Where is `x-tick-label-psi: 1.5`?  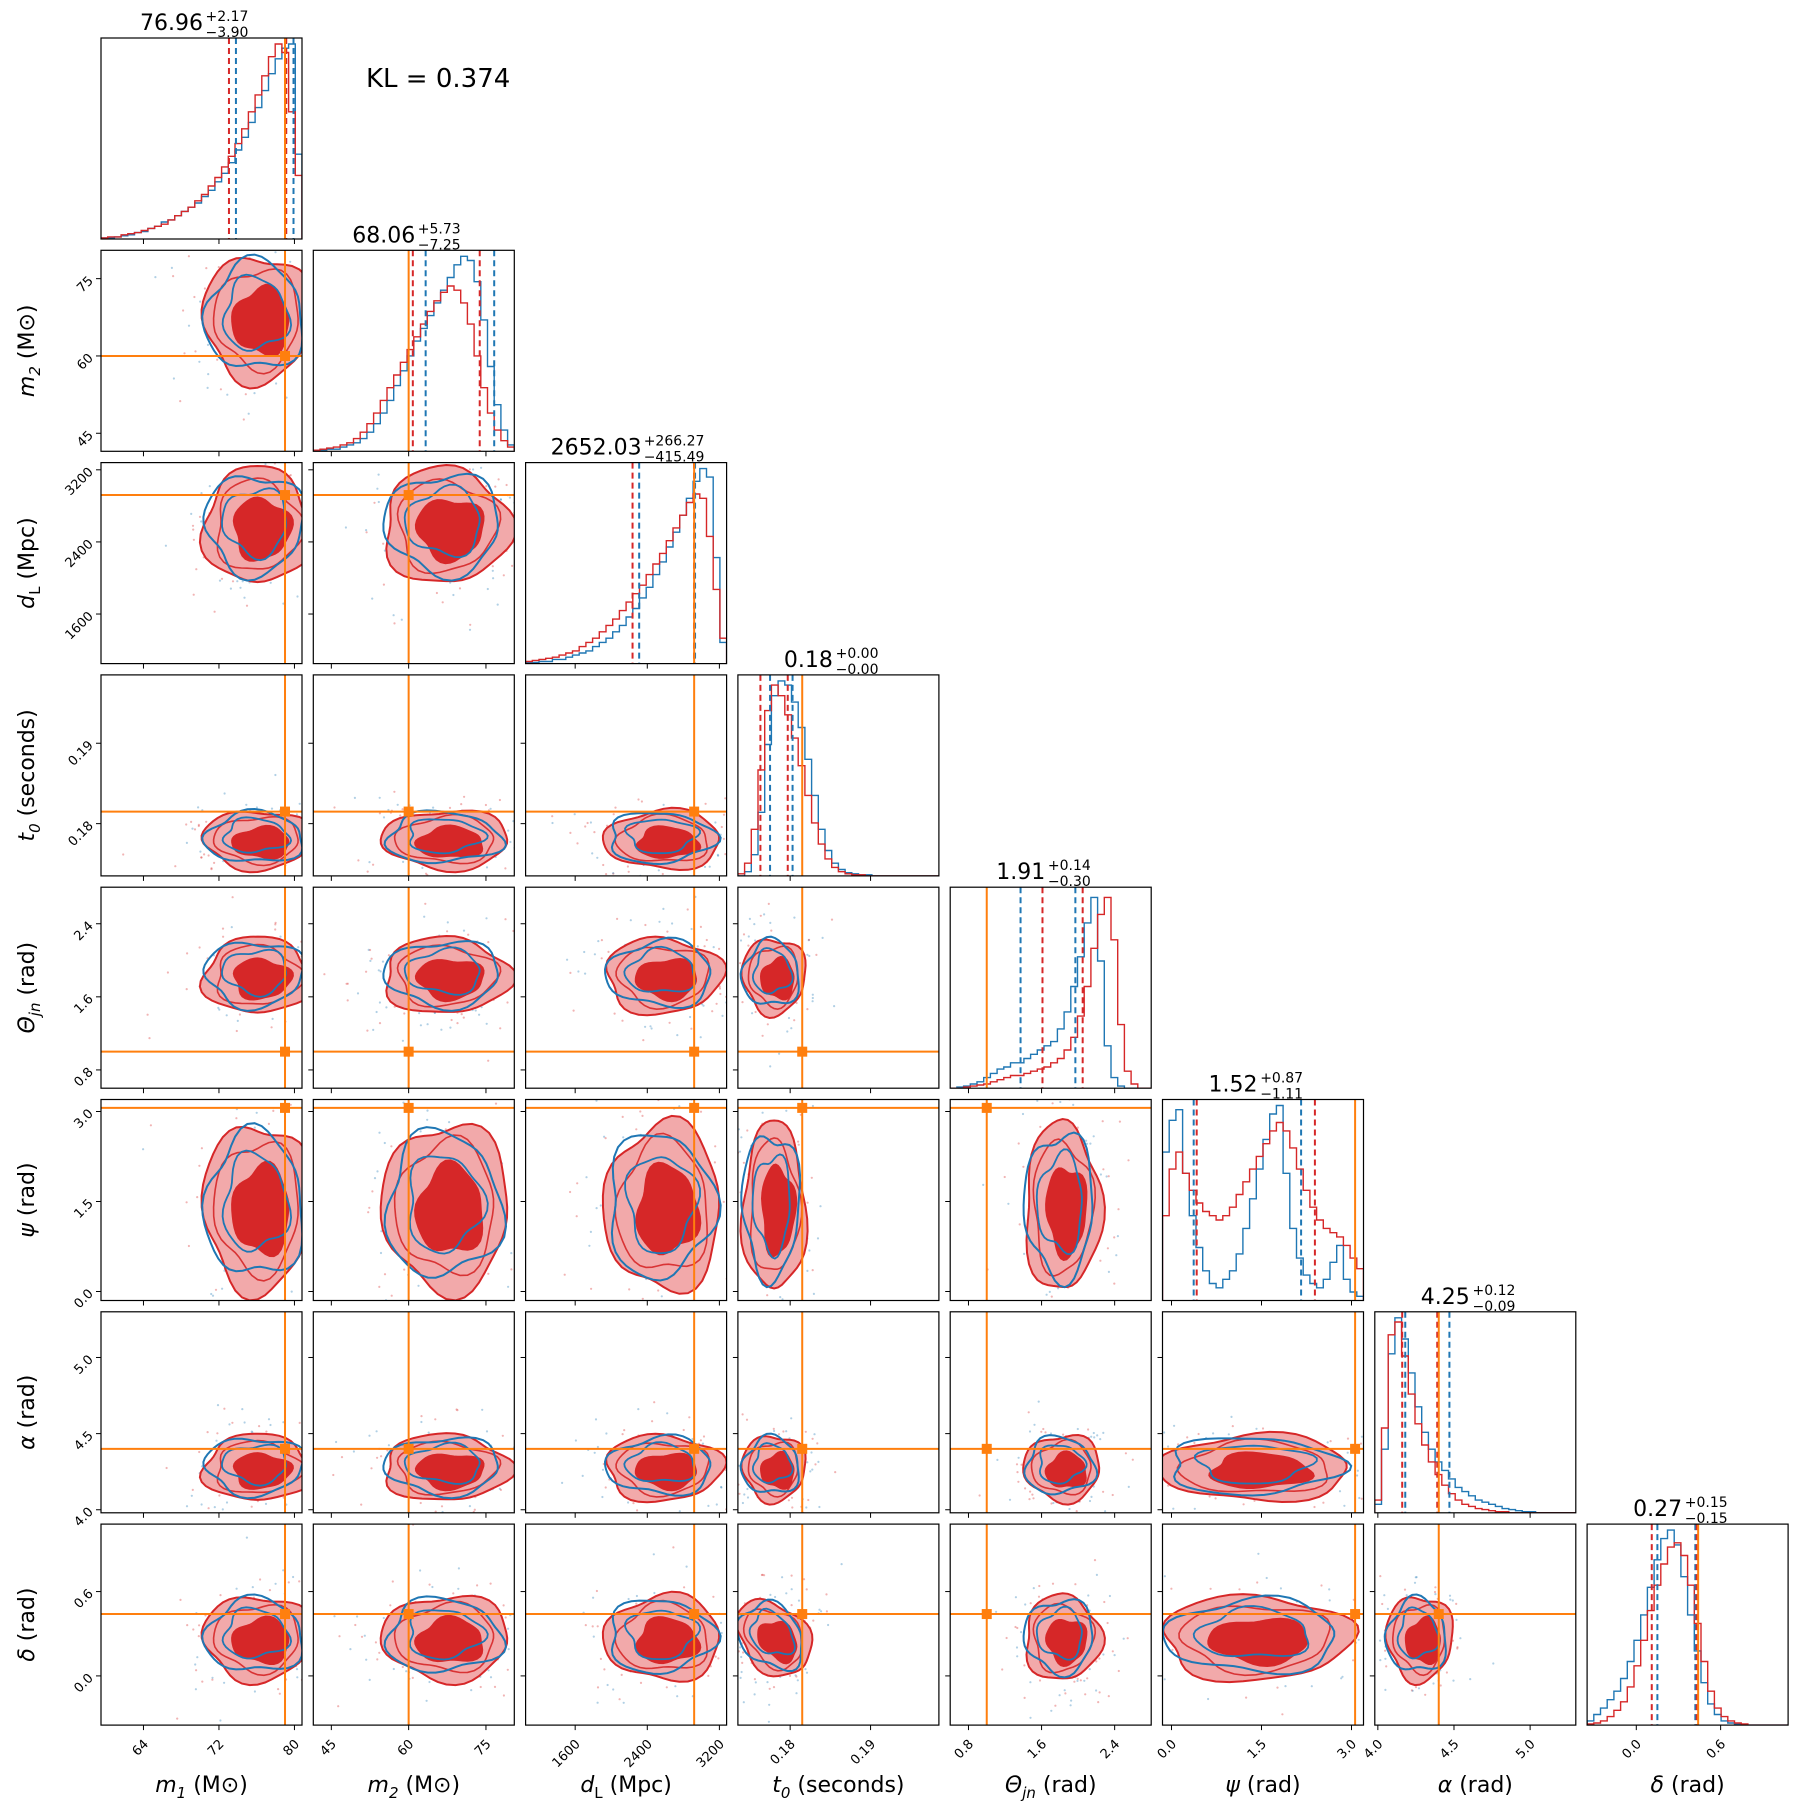 x-tick-label-psi: 1.5 is located at coordinates (1257, 1749).